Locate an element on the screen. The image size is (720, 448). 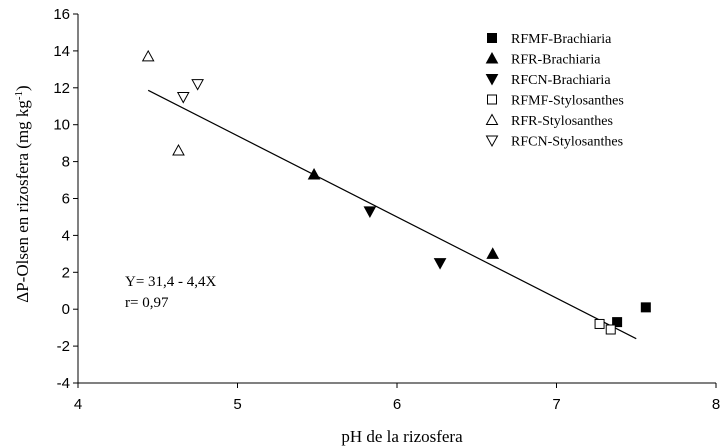
y-axis-label-main: ΔP-Olsen en rizosfera (mg kg is located at coordinates (22, 201).